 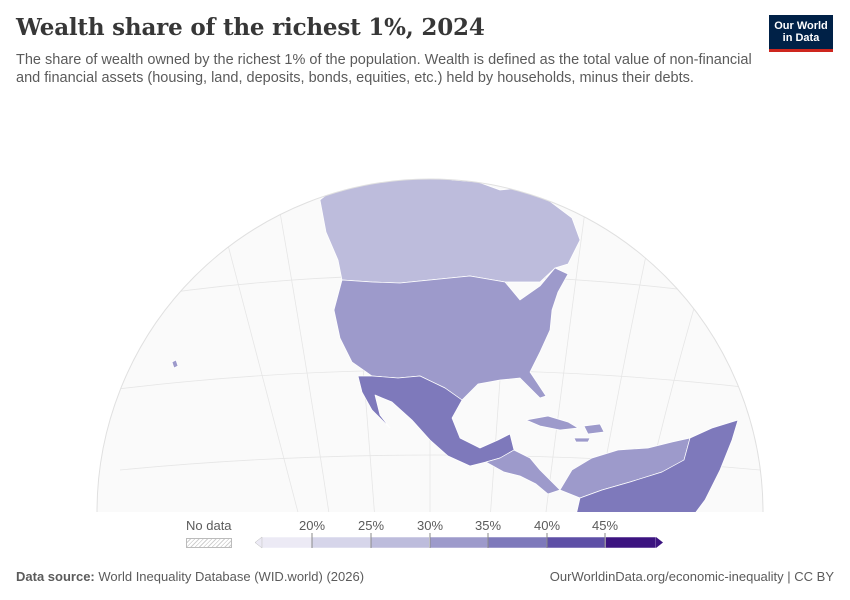 I want to click on legend-no-data-swatch, so click(x=209, y=543).